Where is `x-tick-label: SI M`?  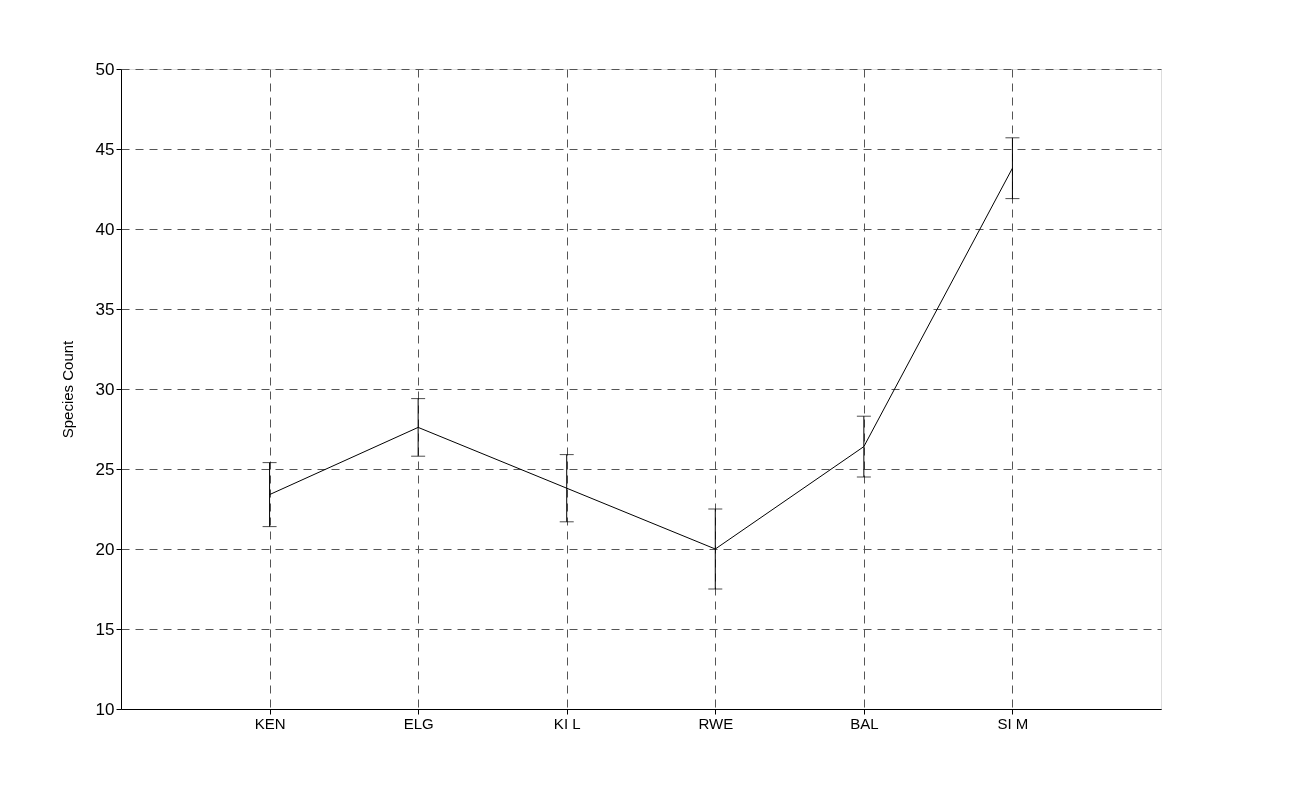
x-tick-label: SI M is located at coordinates (1013, 723).